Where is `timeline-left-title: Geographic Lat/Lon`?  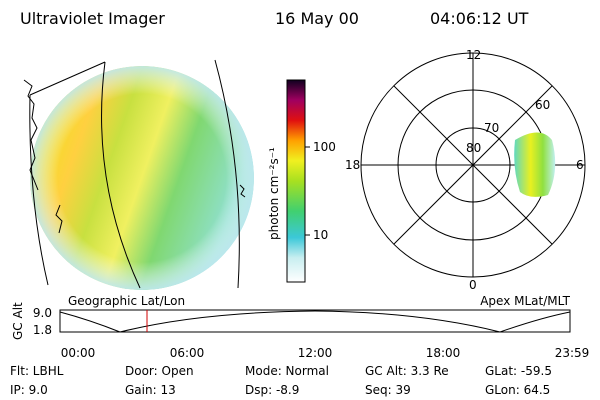 timeline-left-title: Geographic Lat/Lon is located at coordinates (126, 301).